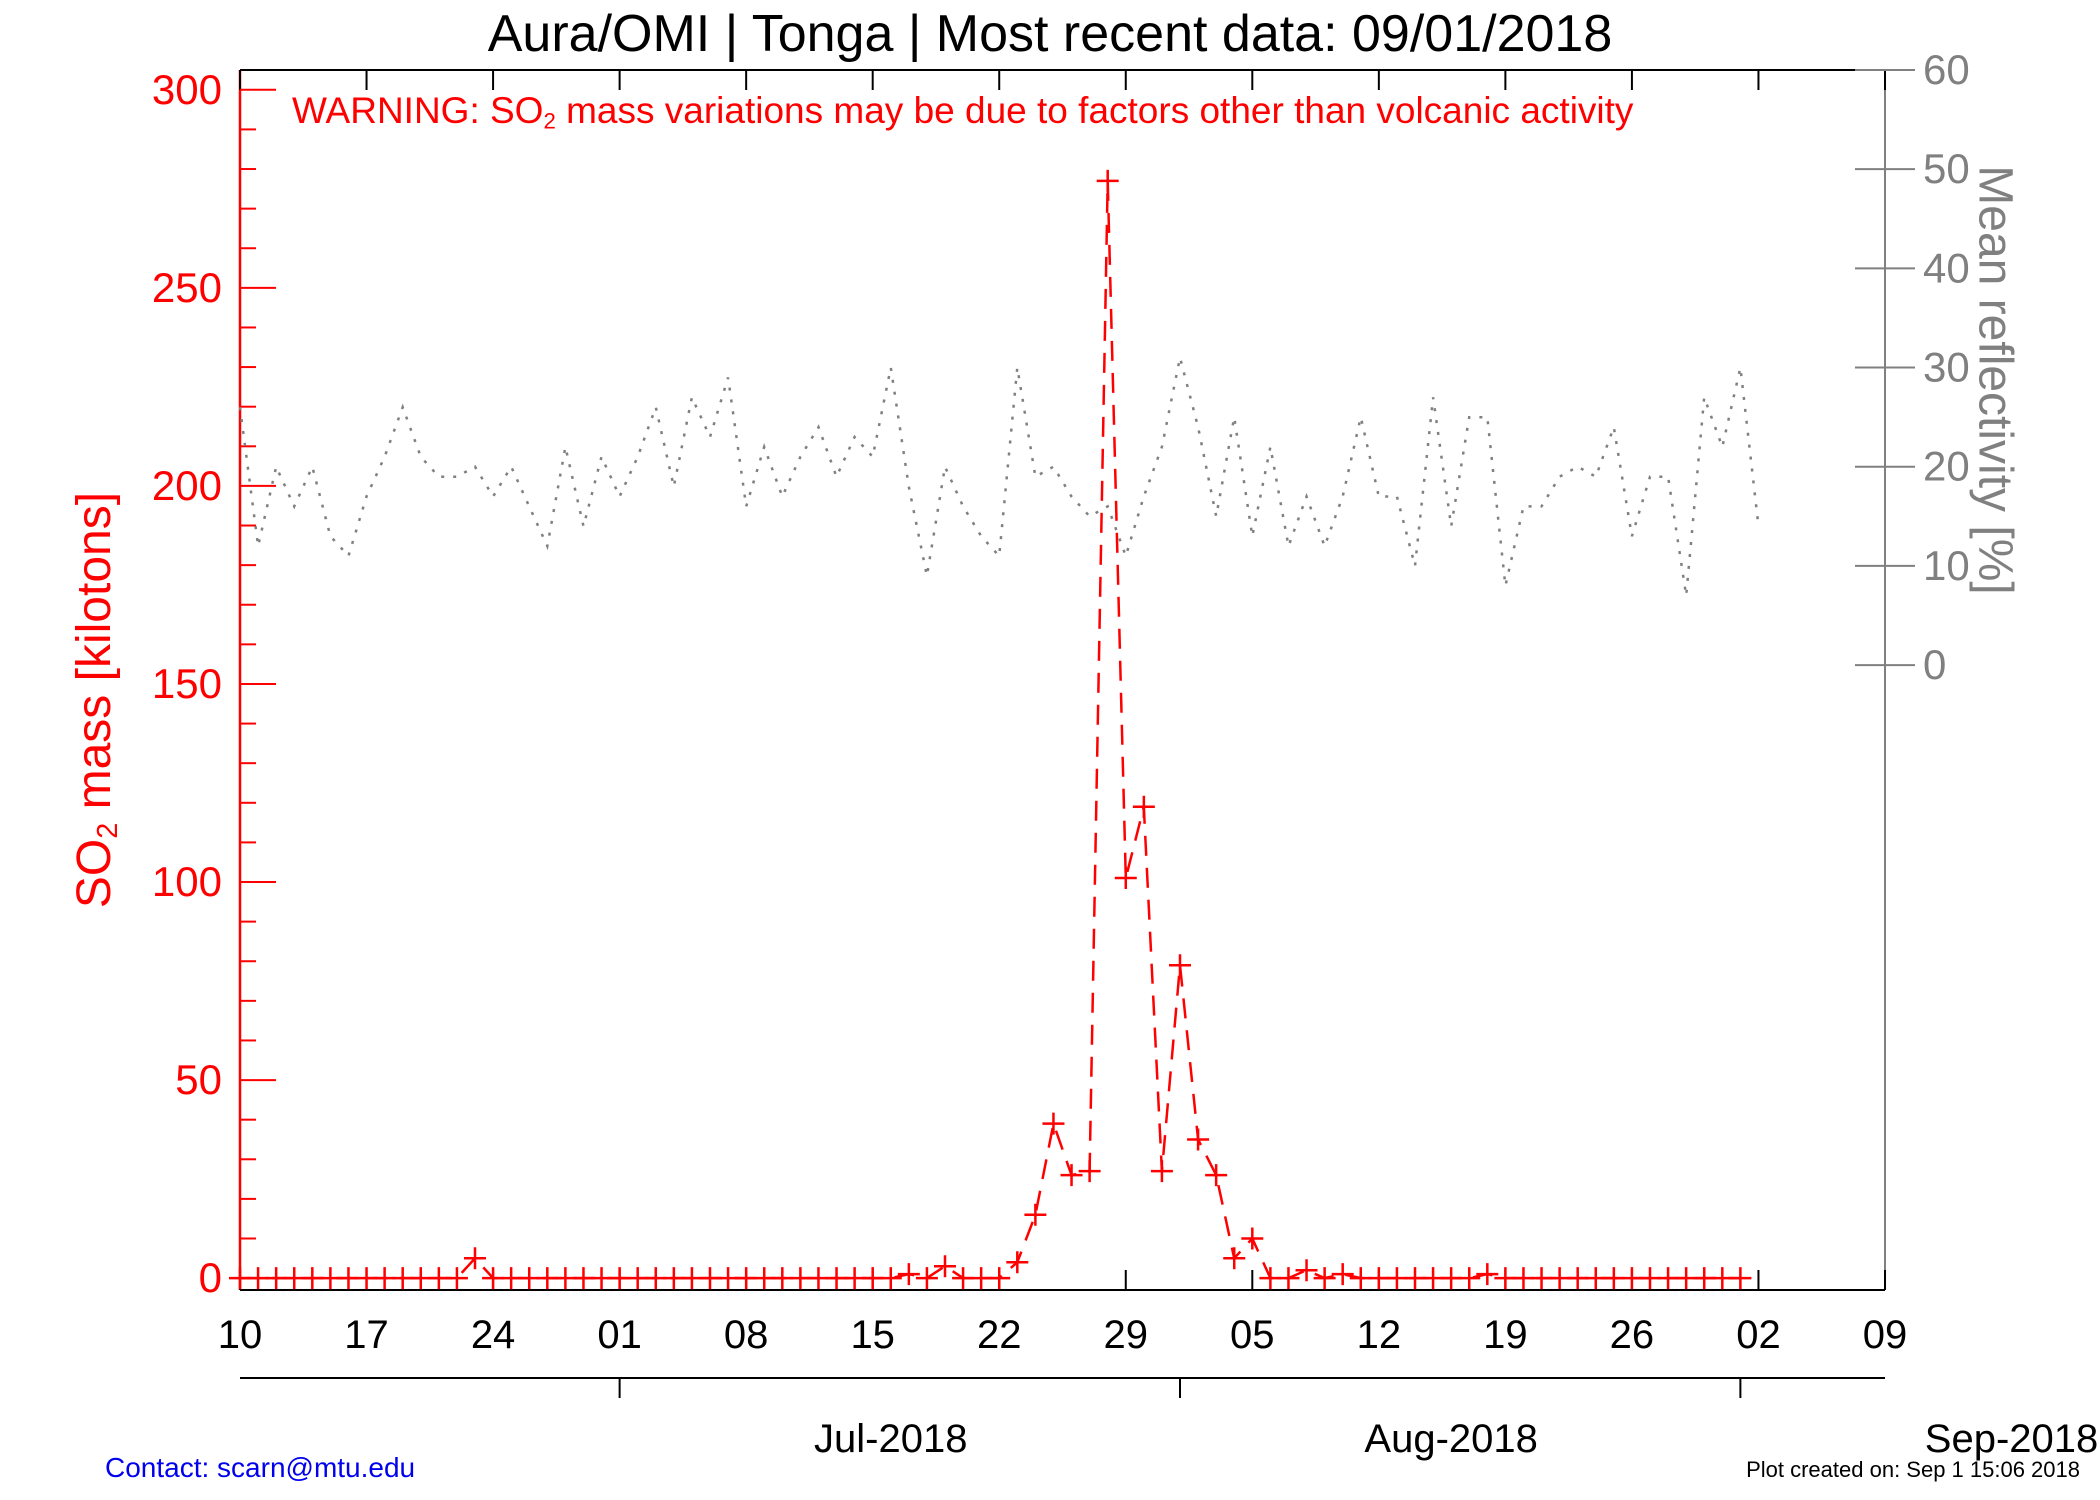 Image resolution: width=2100 pixels, height=1500 pixels. What do you see at coordinates (366, 1335) in the screenshot?
I see `x-tick-label: 17` at bounding box center [366, 1335].